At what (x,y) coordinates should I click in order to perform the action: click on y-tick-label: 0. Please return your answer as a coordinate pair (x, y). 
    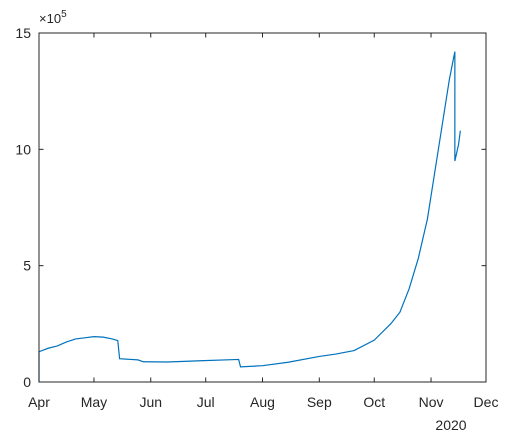
    Looking at the image, I should click on (27, 382).